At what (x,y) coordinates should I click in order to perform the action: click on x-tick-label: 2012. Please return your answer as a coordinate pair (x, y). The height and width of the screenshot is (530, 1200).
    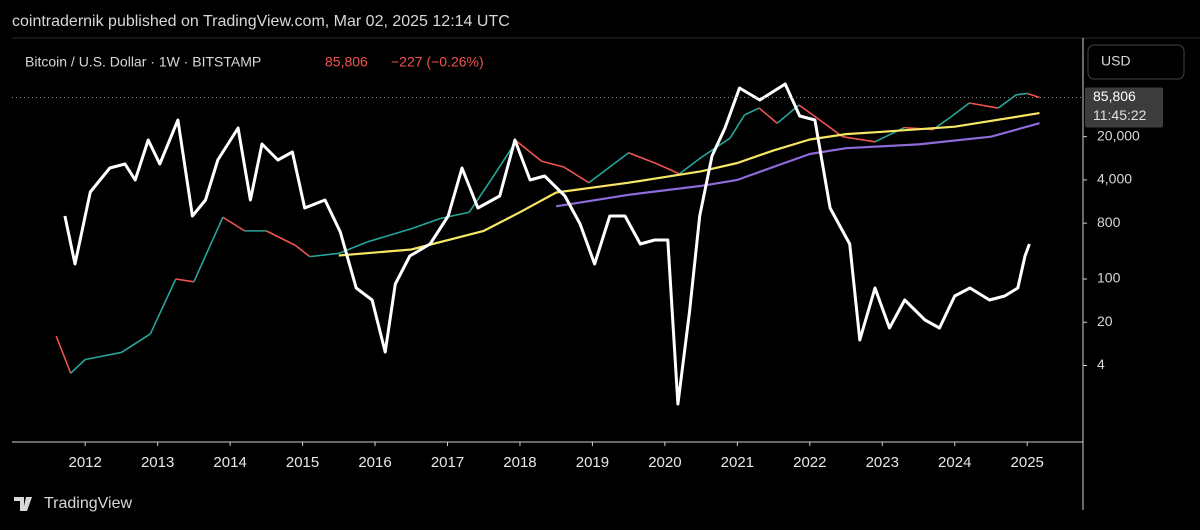
    Looking at the image, I should click on (84, 462).